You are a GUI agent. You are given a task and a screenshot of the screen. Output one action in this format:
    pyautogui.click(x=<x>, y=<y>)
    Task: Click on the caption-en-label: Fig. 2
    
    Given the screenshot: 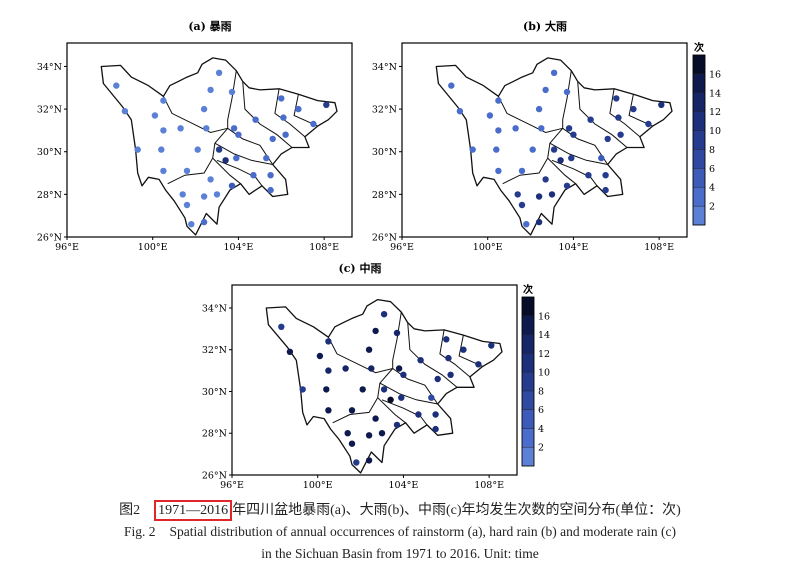 What is the action you would take?
    pyautogui.click(x=140, y=531)
    